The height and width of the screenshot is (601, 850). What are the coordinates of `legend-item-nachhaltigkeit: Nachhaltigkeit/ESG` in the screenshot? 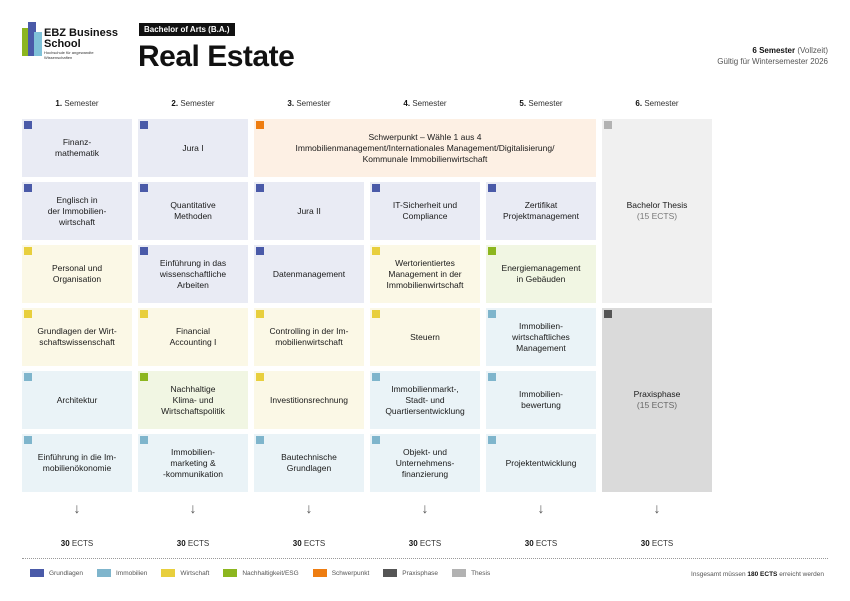 It's located at (261, 573).